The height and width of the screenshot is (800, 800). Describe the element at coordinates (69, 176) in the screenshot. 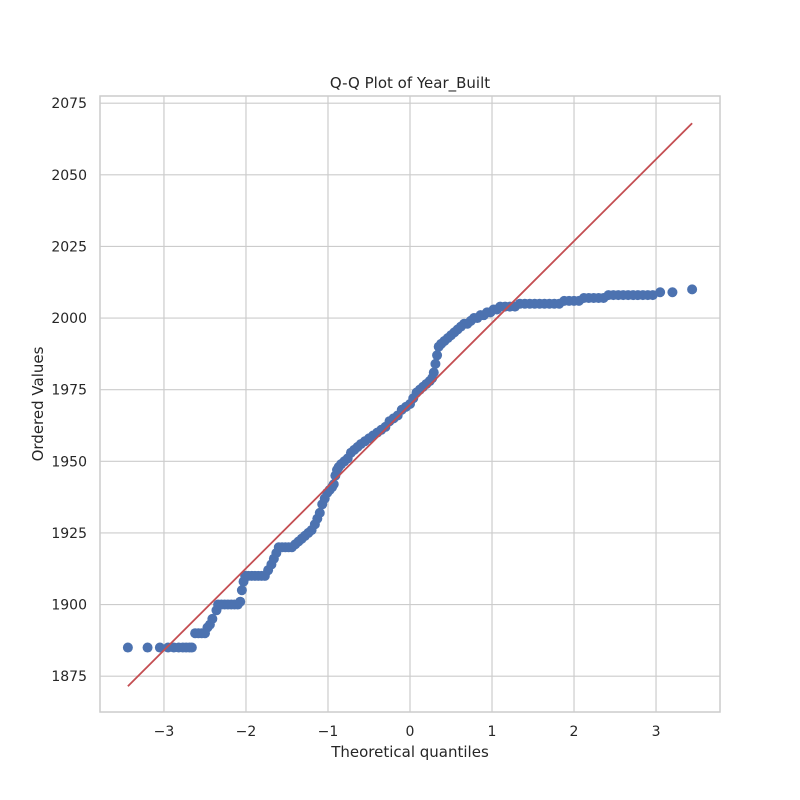

I see `y-tick-label: 2050` at that location.